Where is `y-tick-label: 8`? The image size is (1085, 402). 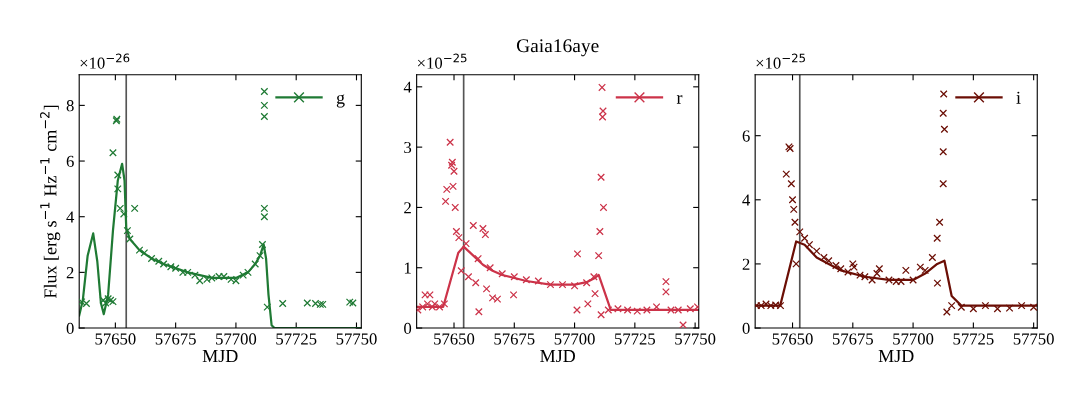 y-tick-label: 8 is located at coordinates (70, 106).